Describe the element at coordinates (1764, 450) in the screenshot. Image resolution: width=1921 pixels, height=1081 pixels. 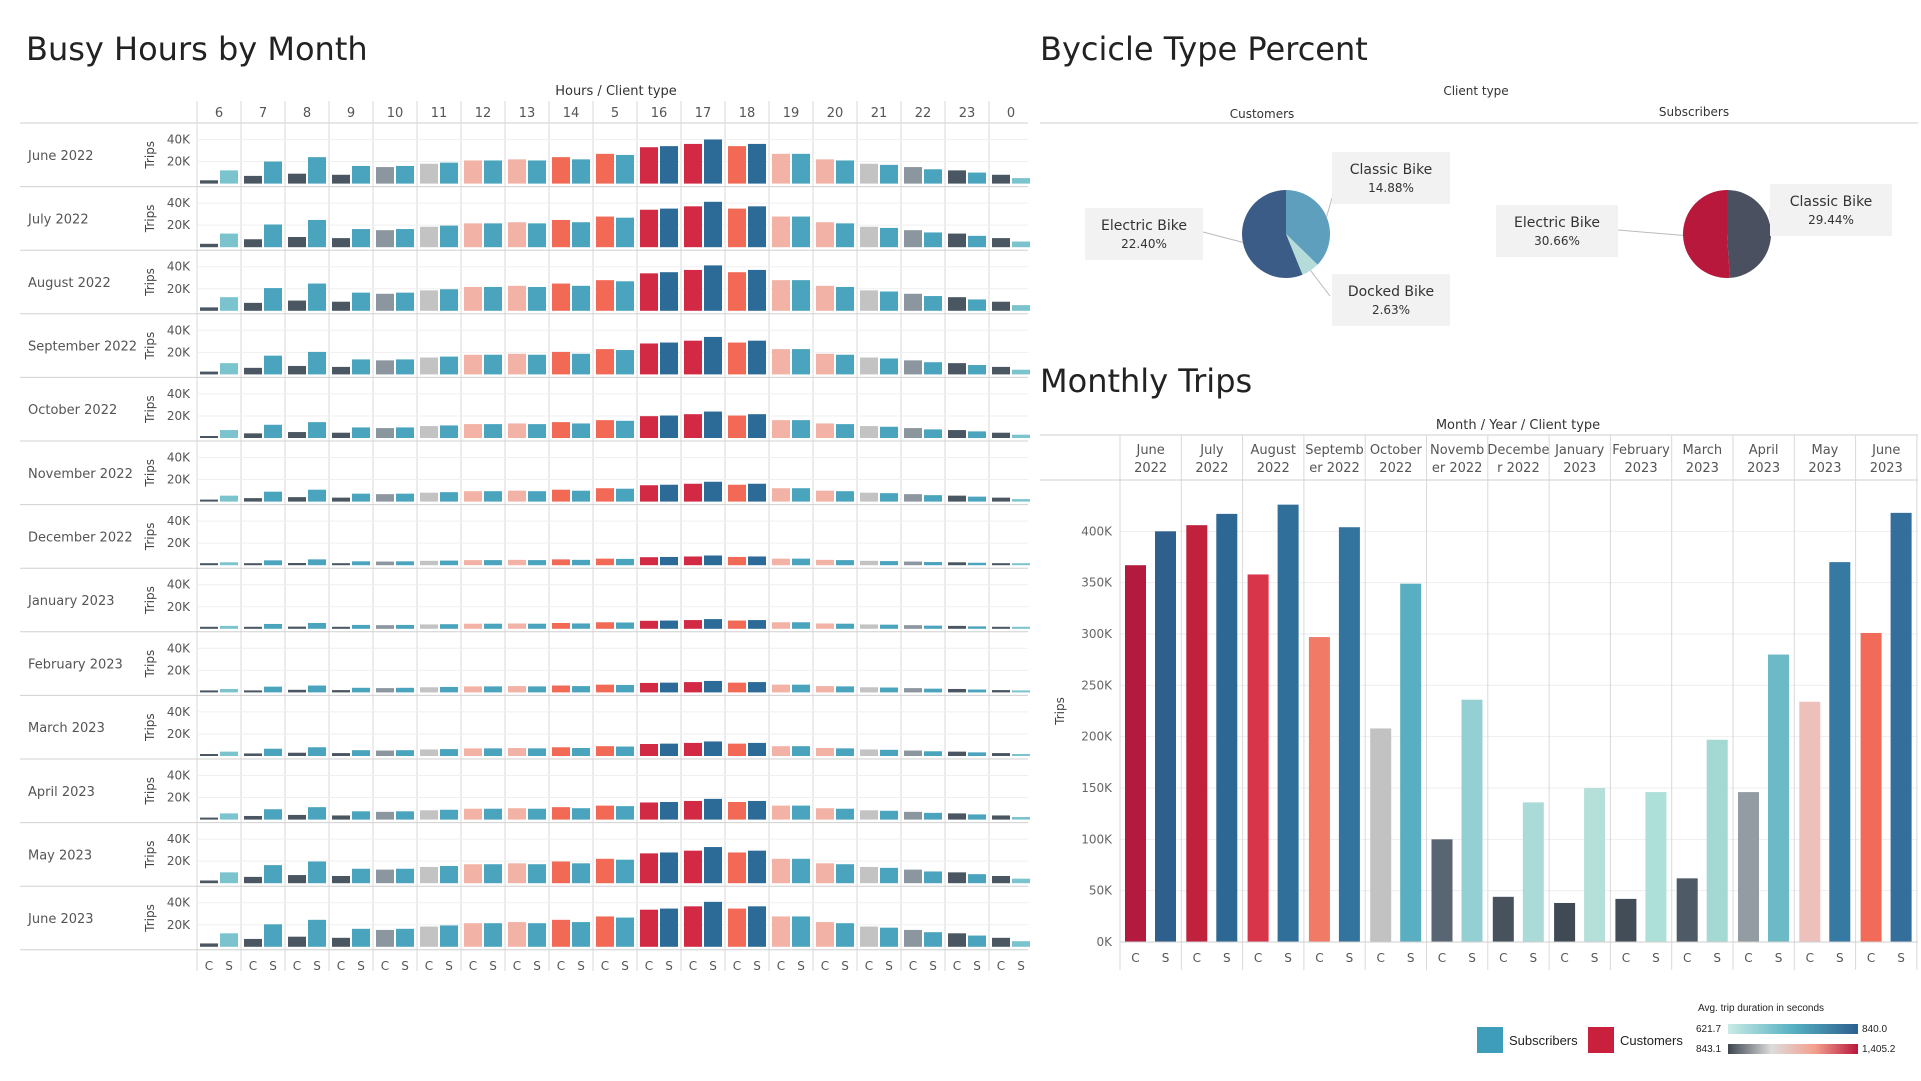
I see `month-label-line1: April` at that location.